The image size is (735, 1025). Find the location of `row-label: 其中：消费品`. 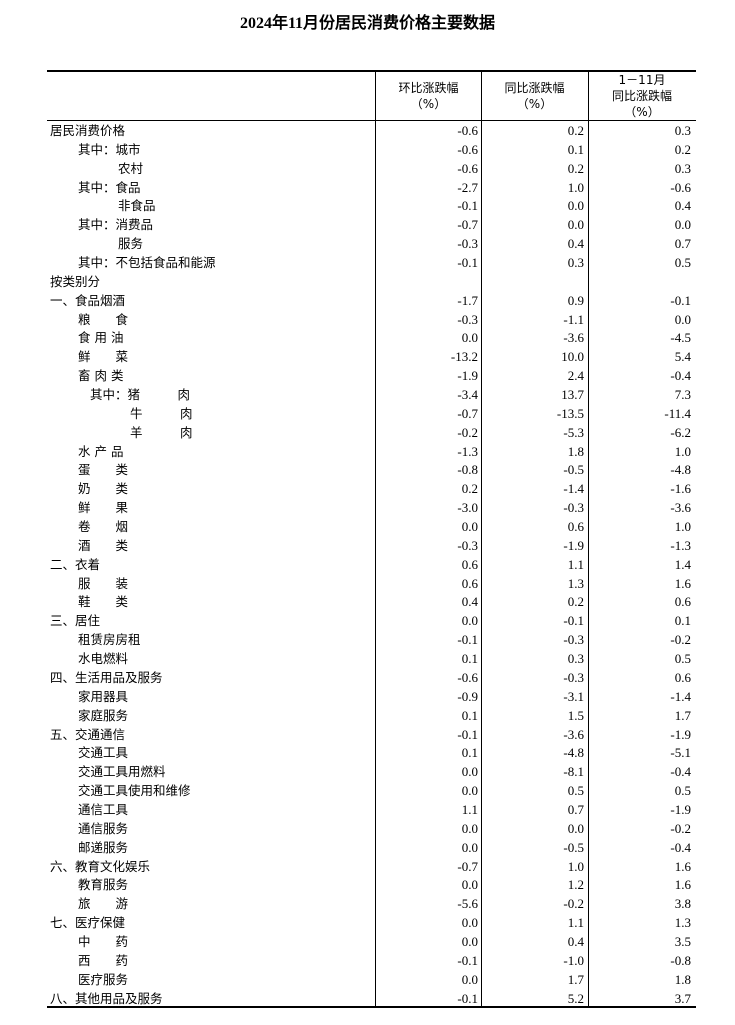

row-label: 其中：消费品 is located at coordinates (116, 225).